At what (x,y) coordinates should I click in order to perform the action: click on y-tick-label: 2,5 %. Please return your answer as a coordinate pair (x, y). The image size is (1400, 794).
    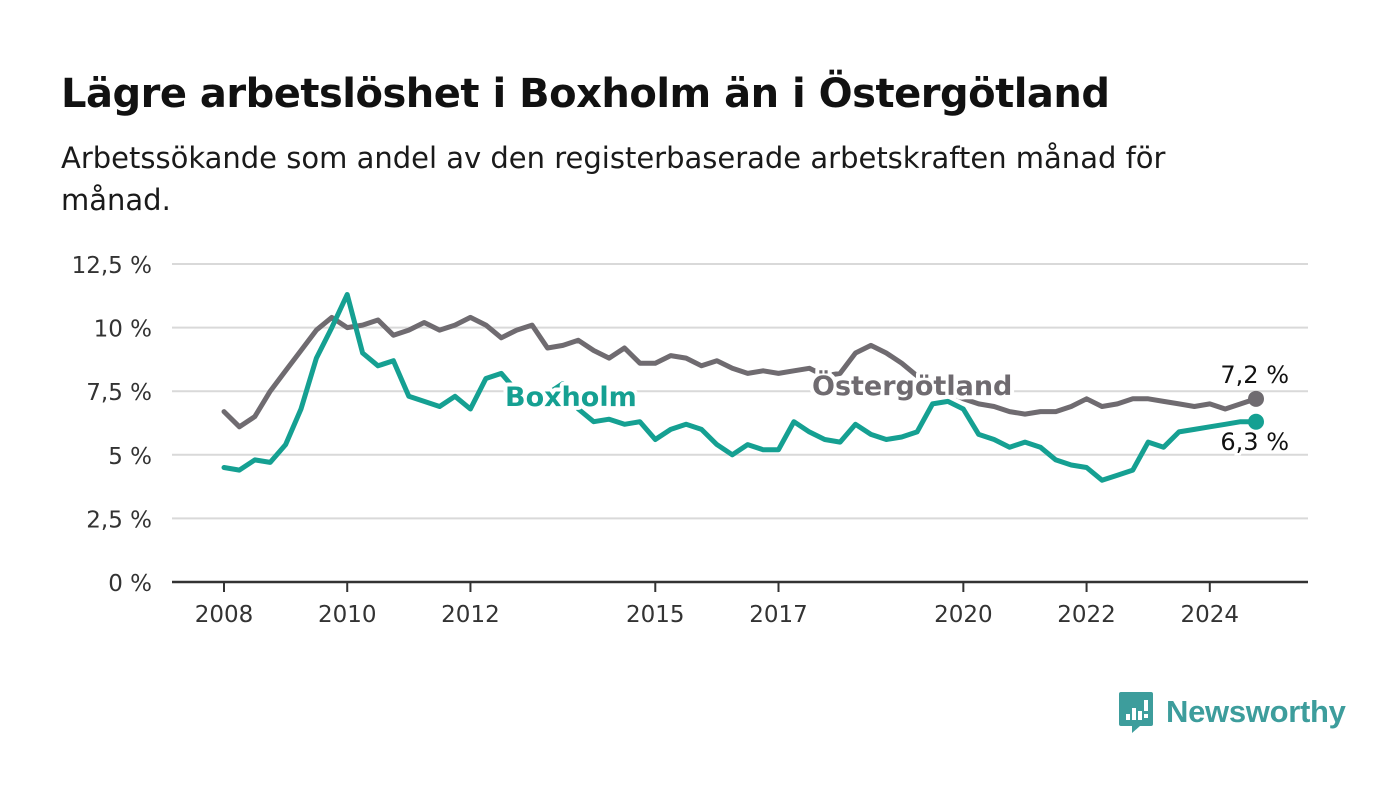
    Looking at the image, I should click on (119, 520).